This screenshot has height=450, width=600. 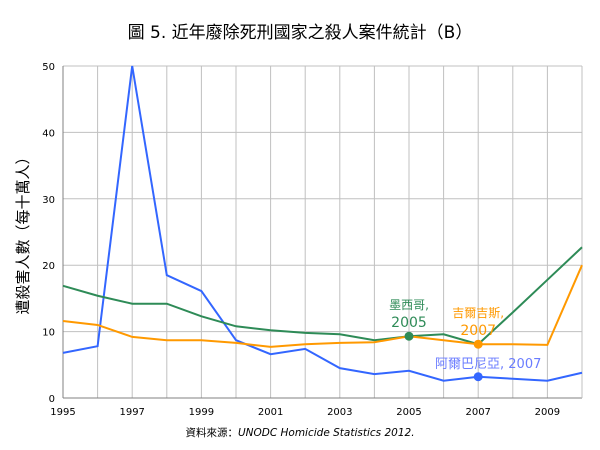 I want to click on source-note: 資料來源：UNODC Homicide Statistics 2012., so click(x=300, y=432).